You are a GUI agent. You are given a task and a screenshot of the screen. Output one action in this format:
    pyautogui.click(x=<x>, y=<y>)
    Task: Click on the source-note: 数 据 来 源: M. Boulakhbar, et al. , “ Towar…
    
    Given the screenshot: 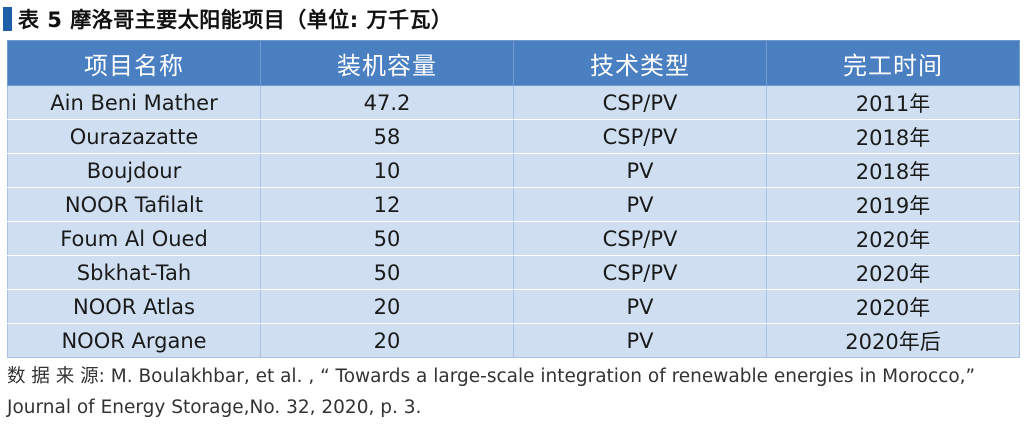 What is the action you would take?
    pyautogui.click(x=491, y=392)
    